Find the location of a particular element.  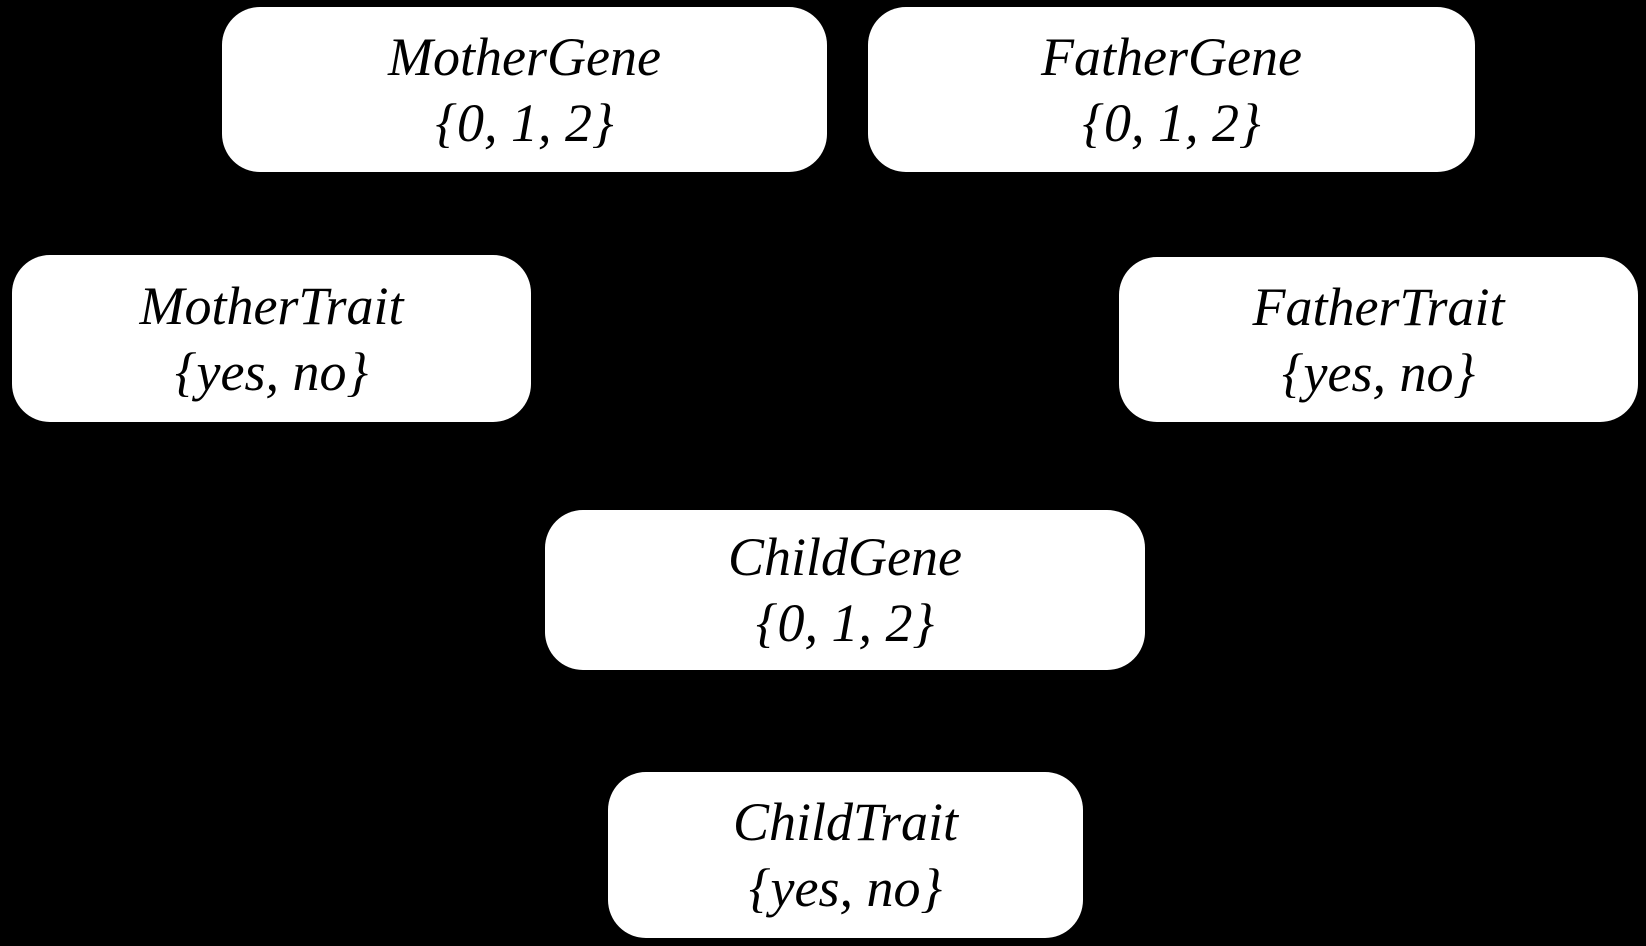

node-title: ChildTrait is located at coordinates (845, 822).